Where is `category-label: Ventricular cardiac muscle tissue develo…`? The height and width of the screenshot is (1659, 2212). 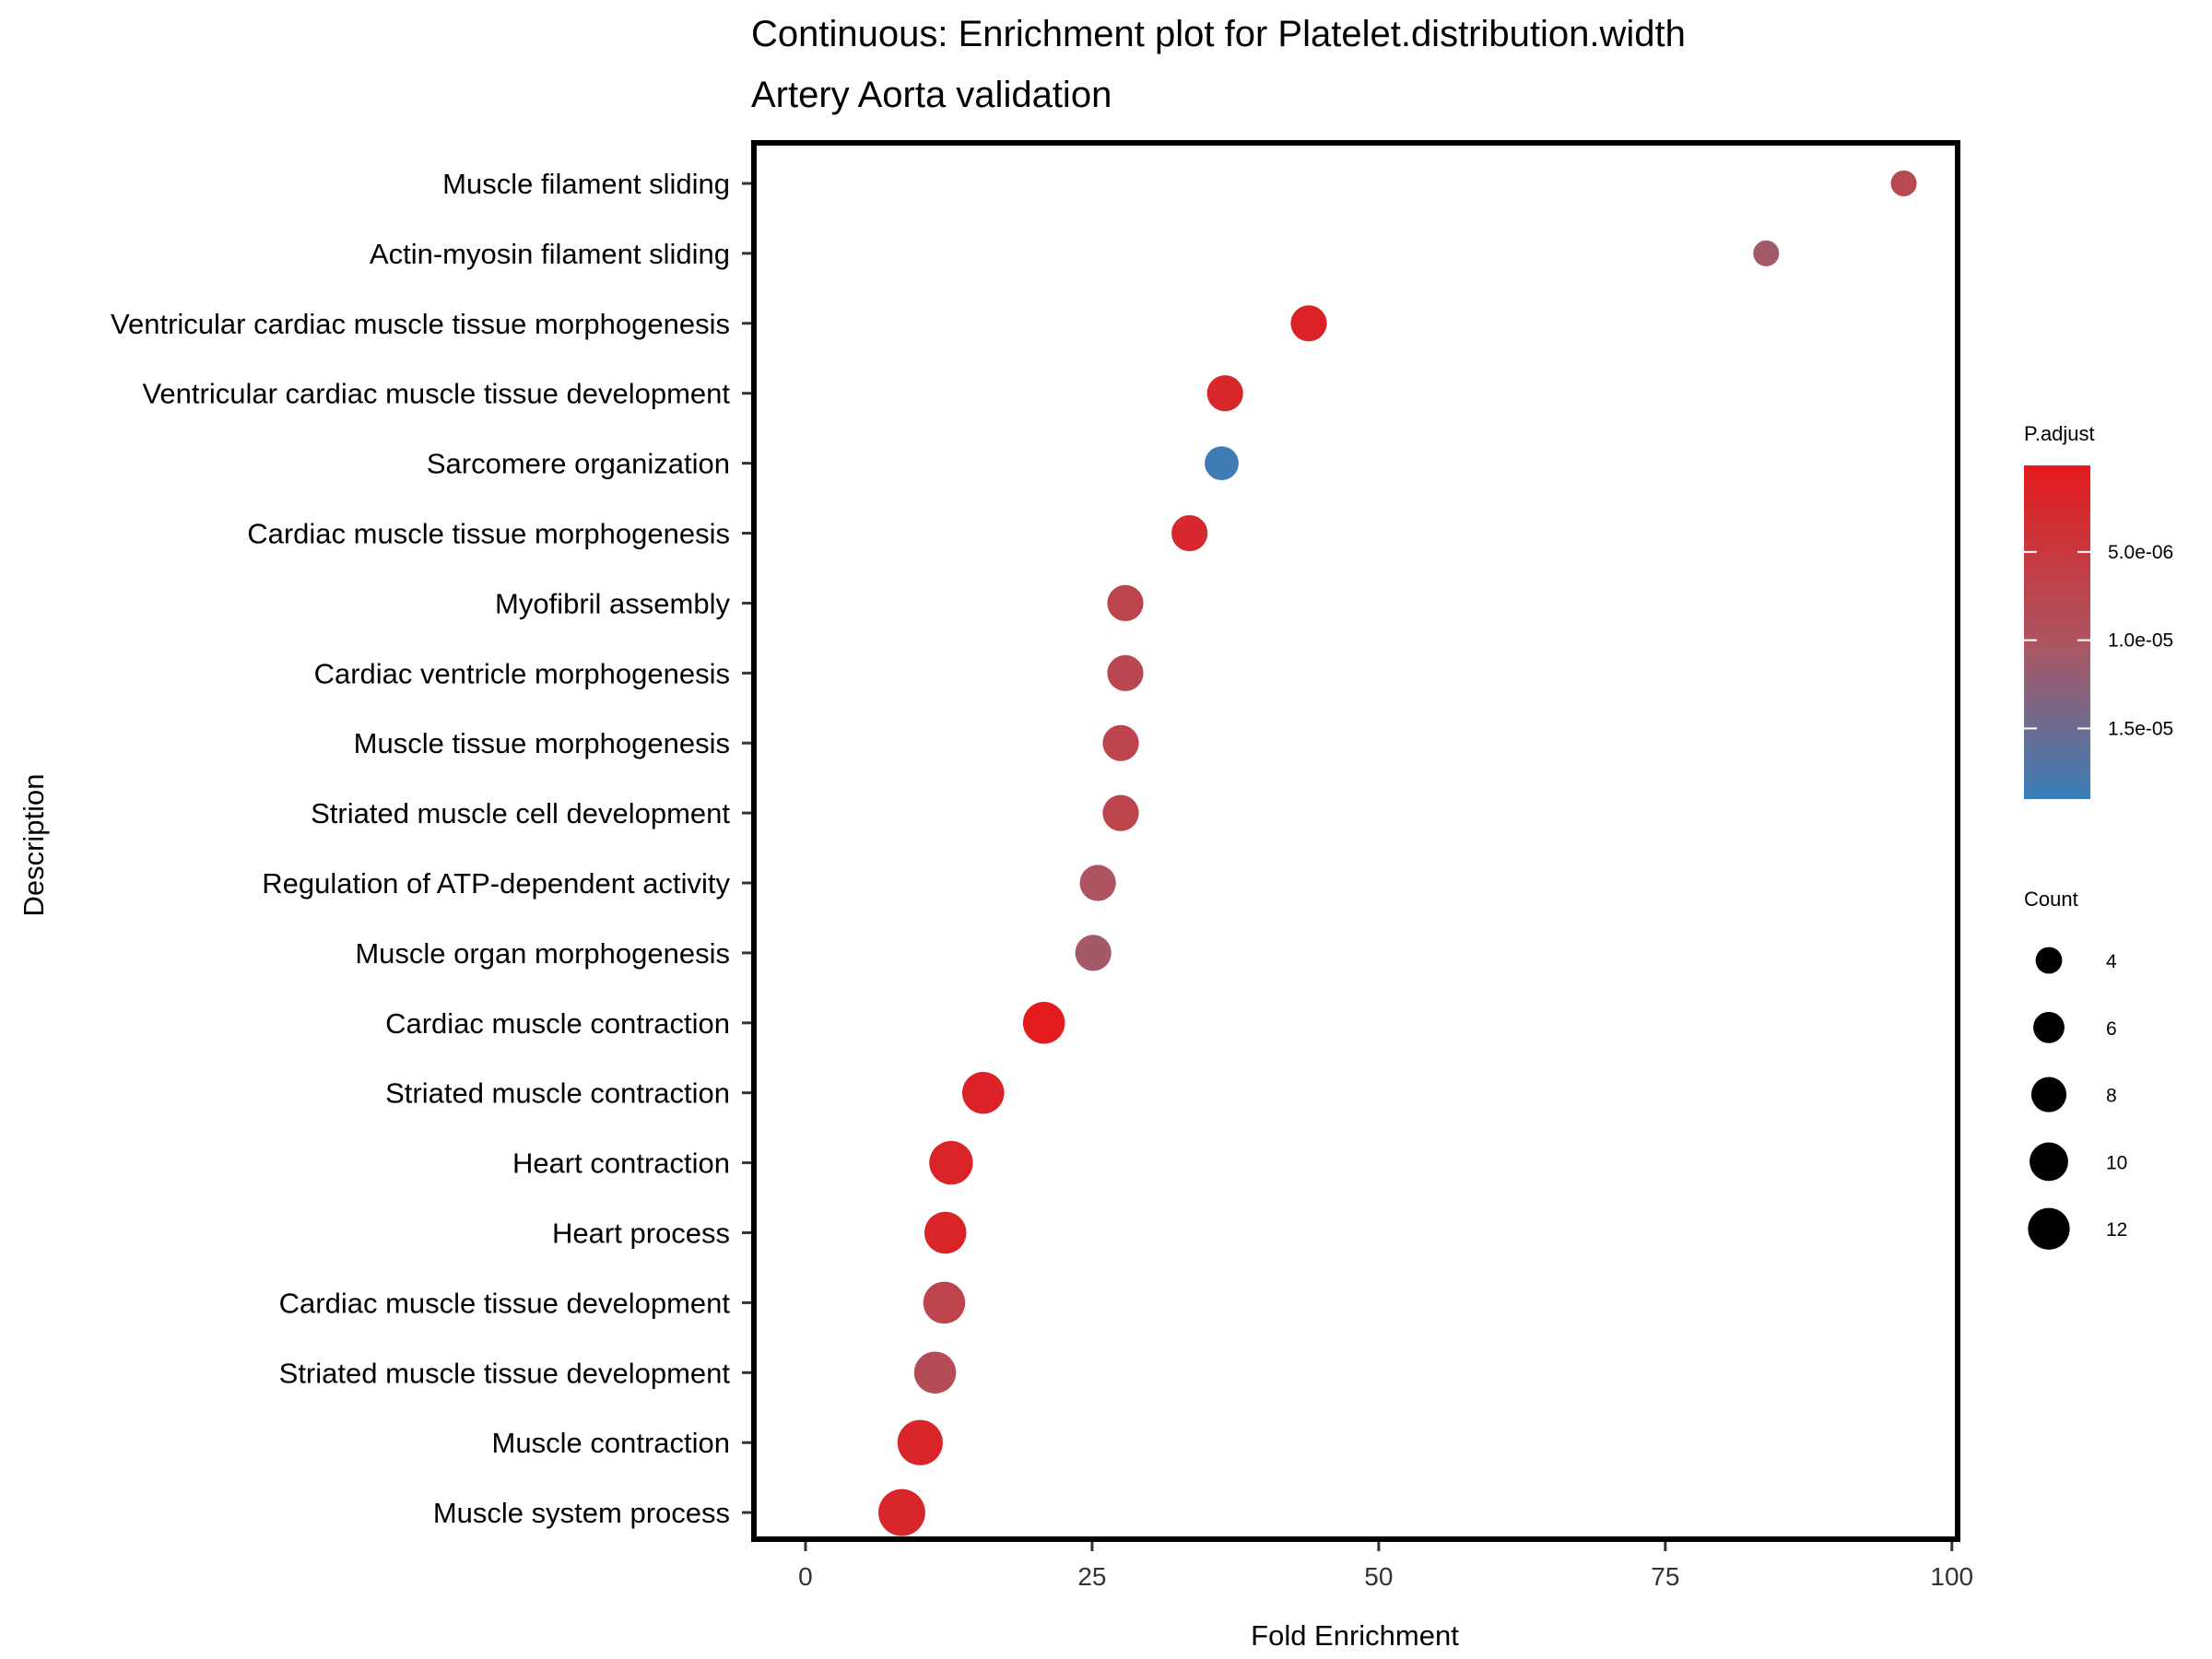
category-label: Ventricular cardiac muscle tissue develo… is located at coordinates (436, 394).